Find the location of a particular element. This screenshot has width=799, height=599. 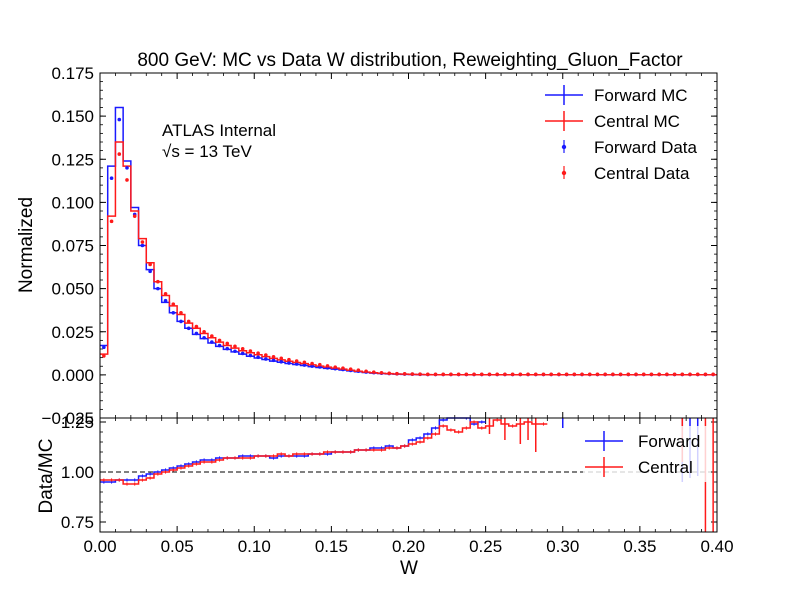

main-y-tick-label: 0.025 is located at coordinates (72, 332).